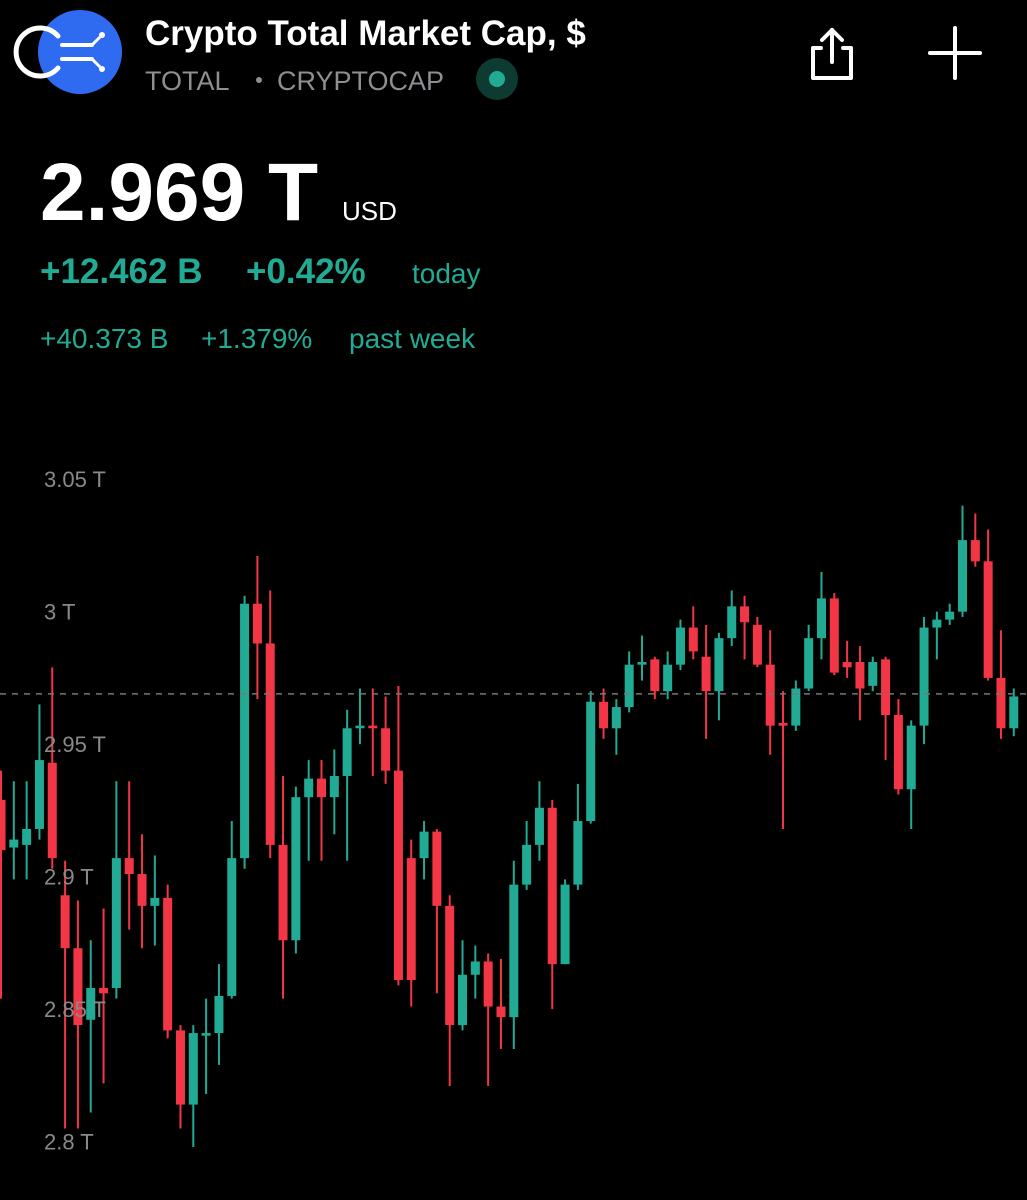 The width and height of the screenshot is (1027, 1200). What do you see at coordinates (69, 1142) in the screenshot?
I see `y-tick-label: 2.8 T` at bounding box center [69, 1142].